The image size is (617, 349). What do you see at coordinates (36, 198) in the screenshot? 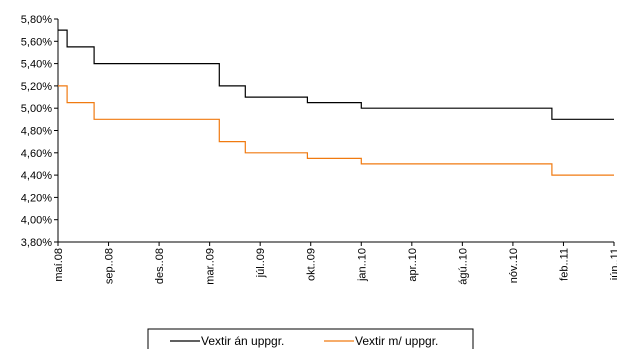
I see `y-tick-label: 4,20%` at bounding box center [36, 198].